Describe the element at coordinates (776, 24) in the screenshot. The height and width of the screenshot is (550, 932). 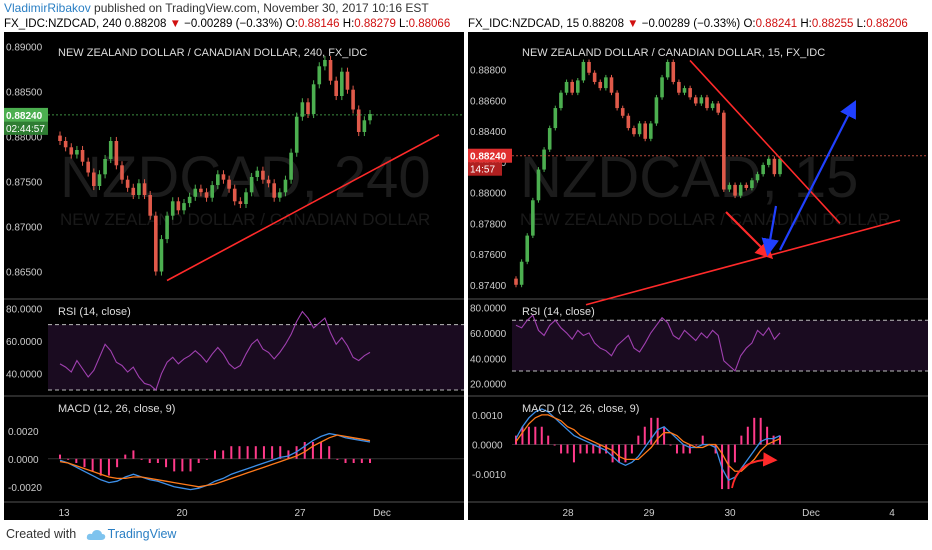
I see `open-value: 0.88241` at that location.